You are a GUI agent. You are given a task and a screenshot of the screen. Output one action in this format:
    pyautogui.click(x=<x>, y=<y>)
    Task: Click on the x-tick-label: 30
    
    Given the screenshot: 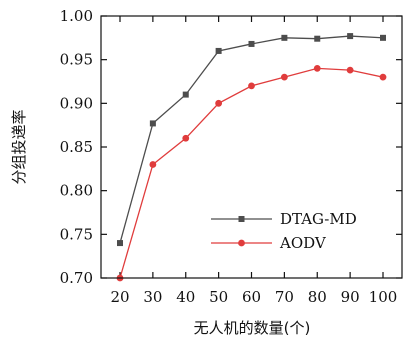 What is the action you would take?
    pyautogui.click(x=152, y=297)
    